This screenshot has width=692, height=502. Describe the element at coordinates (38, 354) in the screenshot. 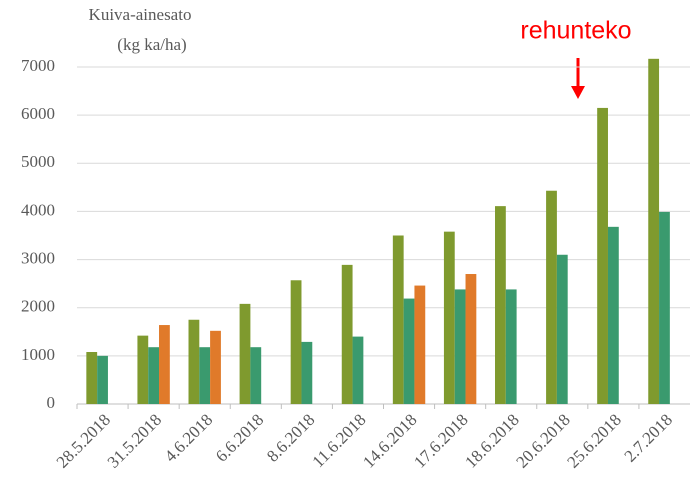

I see `y-tick-label: 1000` at that location.